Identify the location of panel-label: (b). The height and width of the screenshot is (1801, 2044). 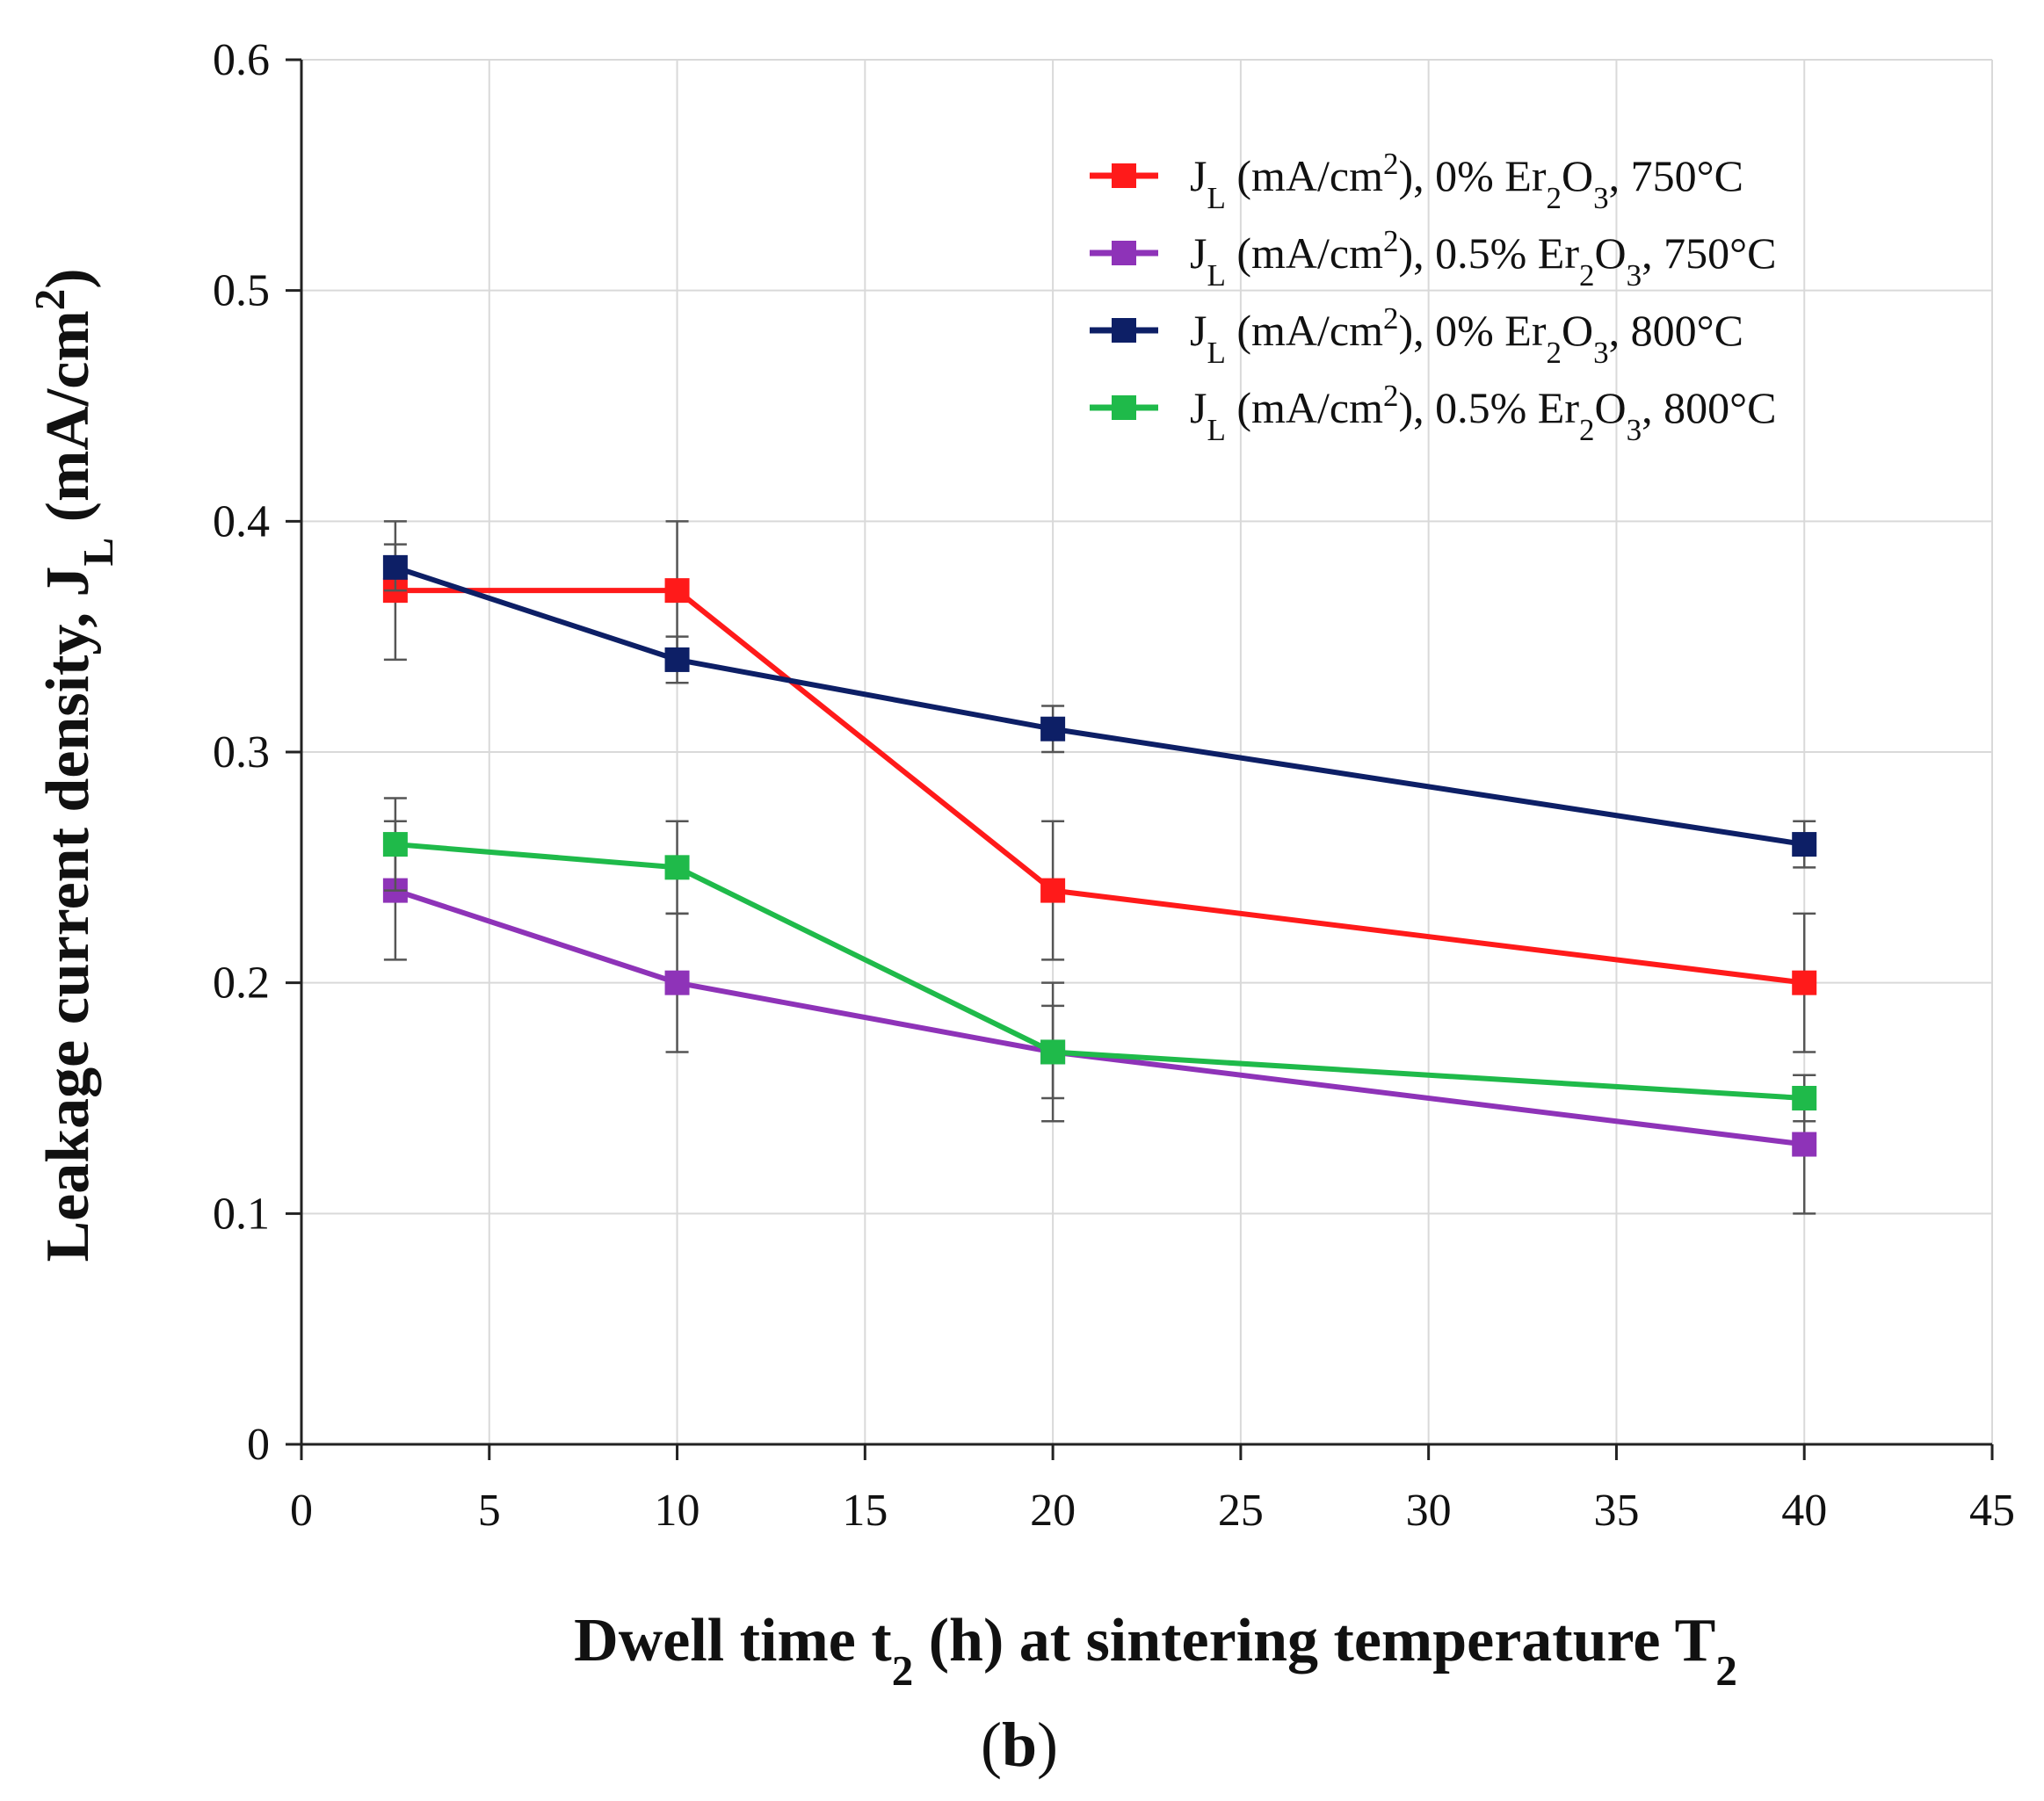
(1019, 1745).